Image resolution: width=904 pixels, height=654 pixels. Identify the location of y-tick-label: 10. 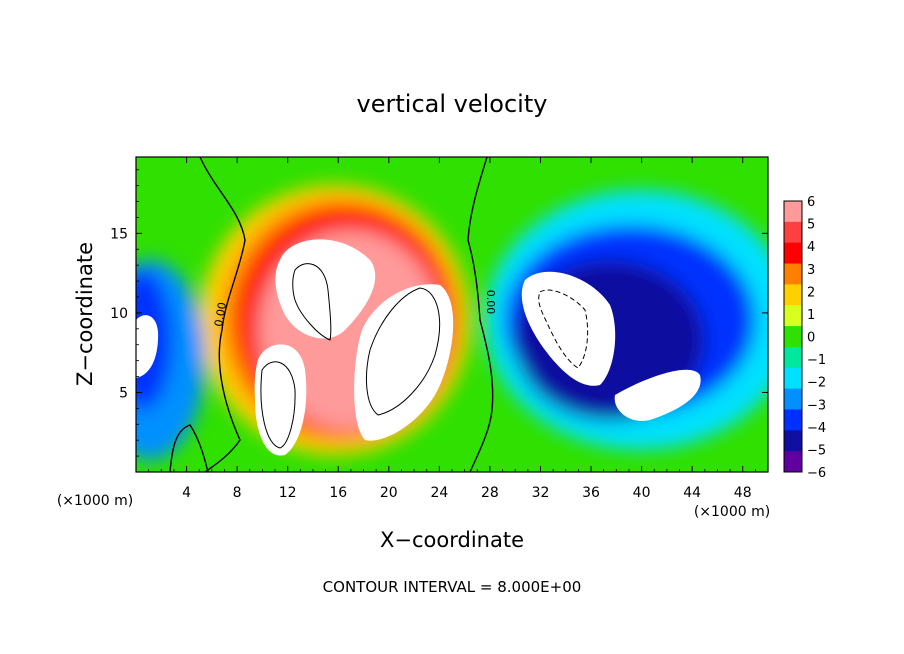
(119, 314).